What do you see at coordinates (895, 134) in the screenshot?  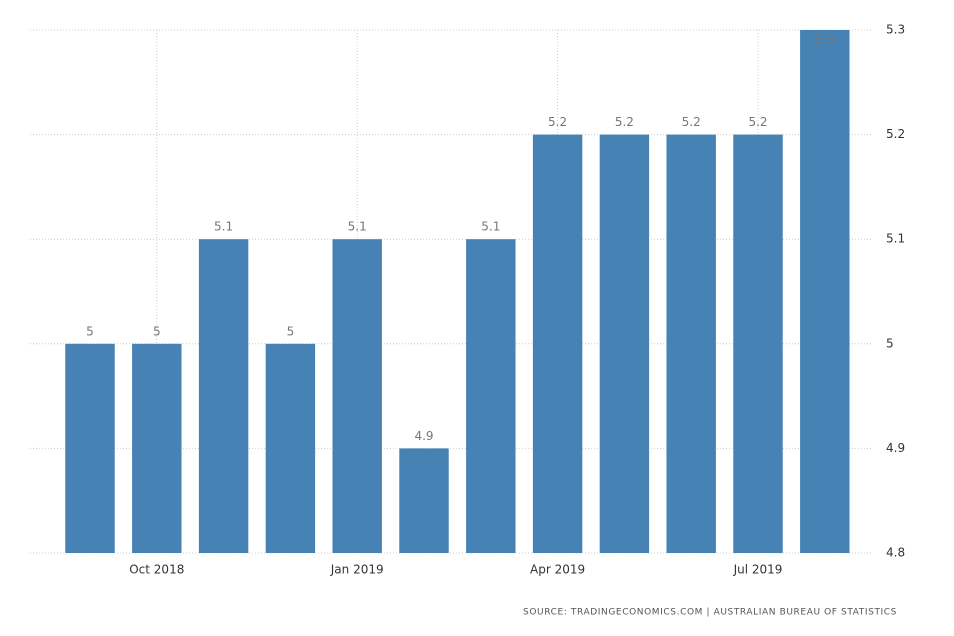 I see `y-tick-label: 5.2` at bounding box center [895, 134].